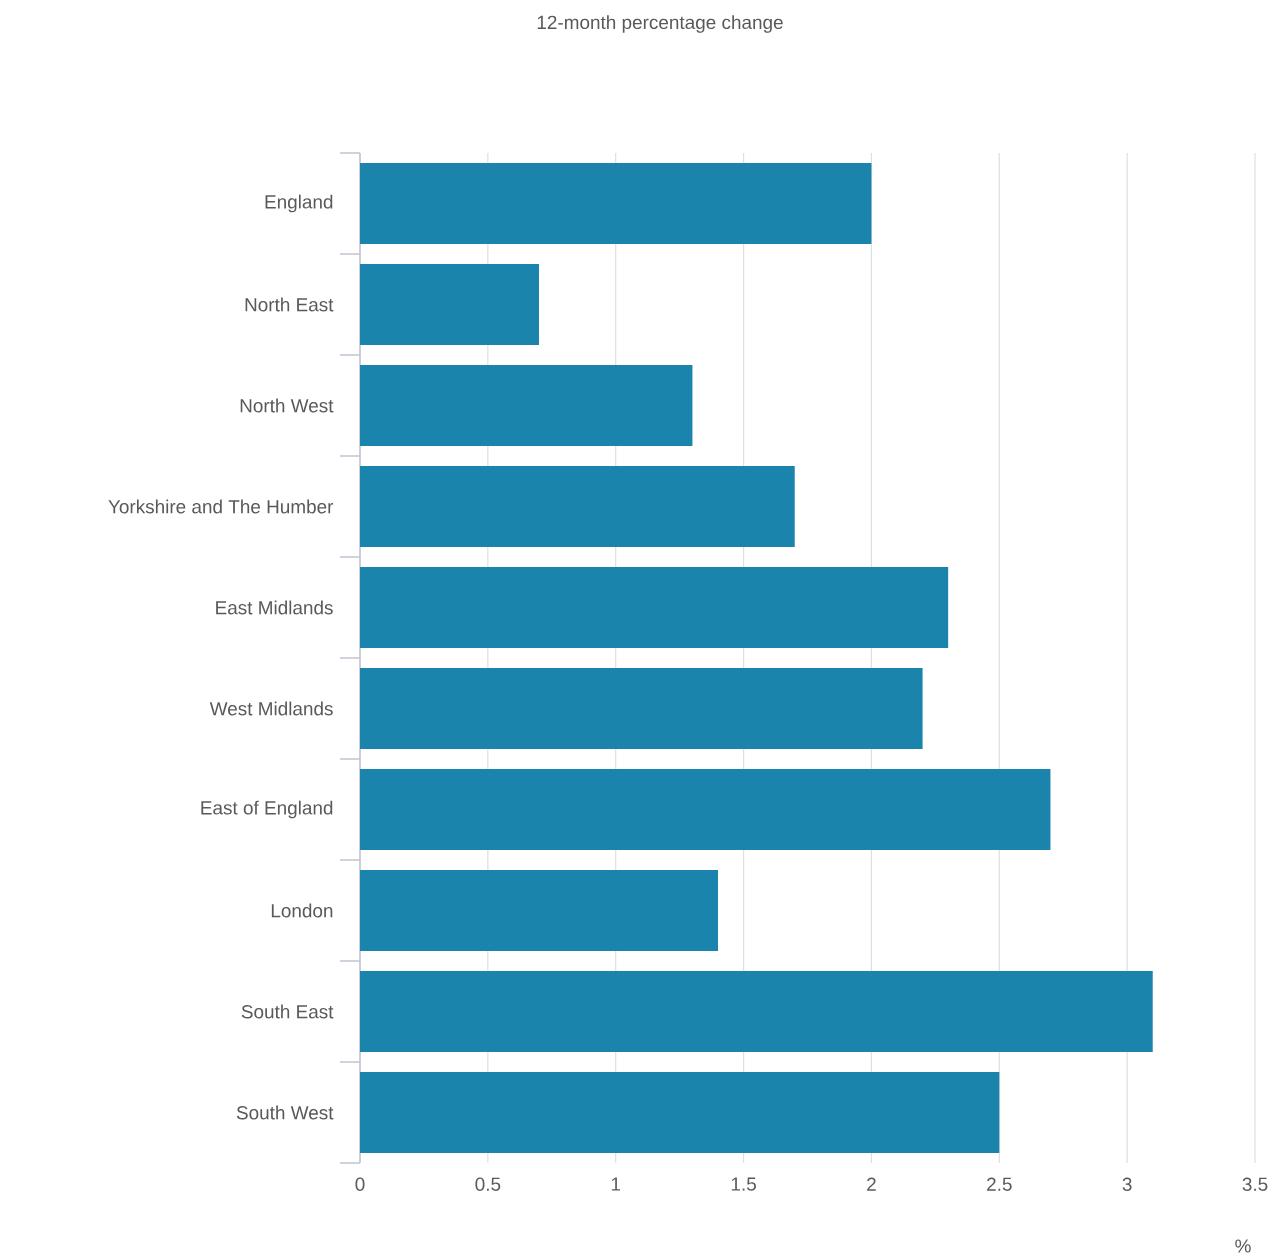 This screenshot has width=1284, height=1259. What do you see at coordinates (302, 910) in the screenshot?
I see `y-tick-label: London` at bounding box center [302, 910].